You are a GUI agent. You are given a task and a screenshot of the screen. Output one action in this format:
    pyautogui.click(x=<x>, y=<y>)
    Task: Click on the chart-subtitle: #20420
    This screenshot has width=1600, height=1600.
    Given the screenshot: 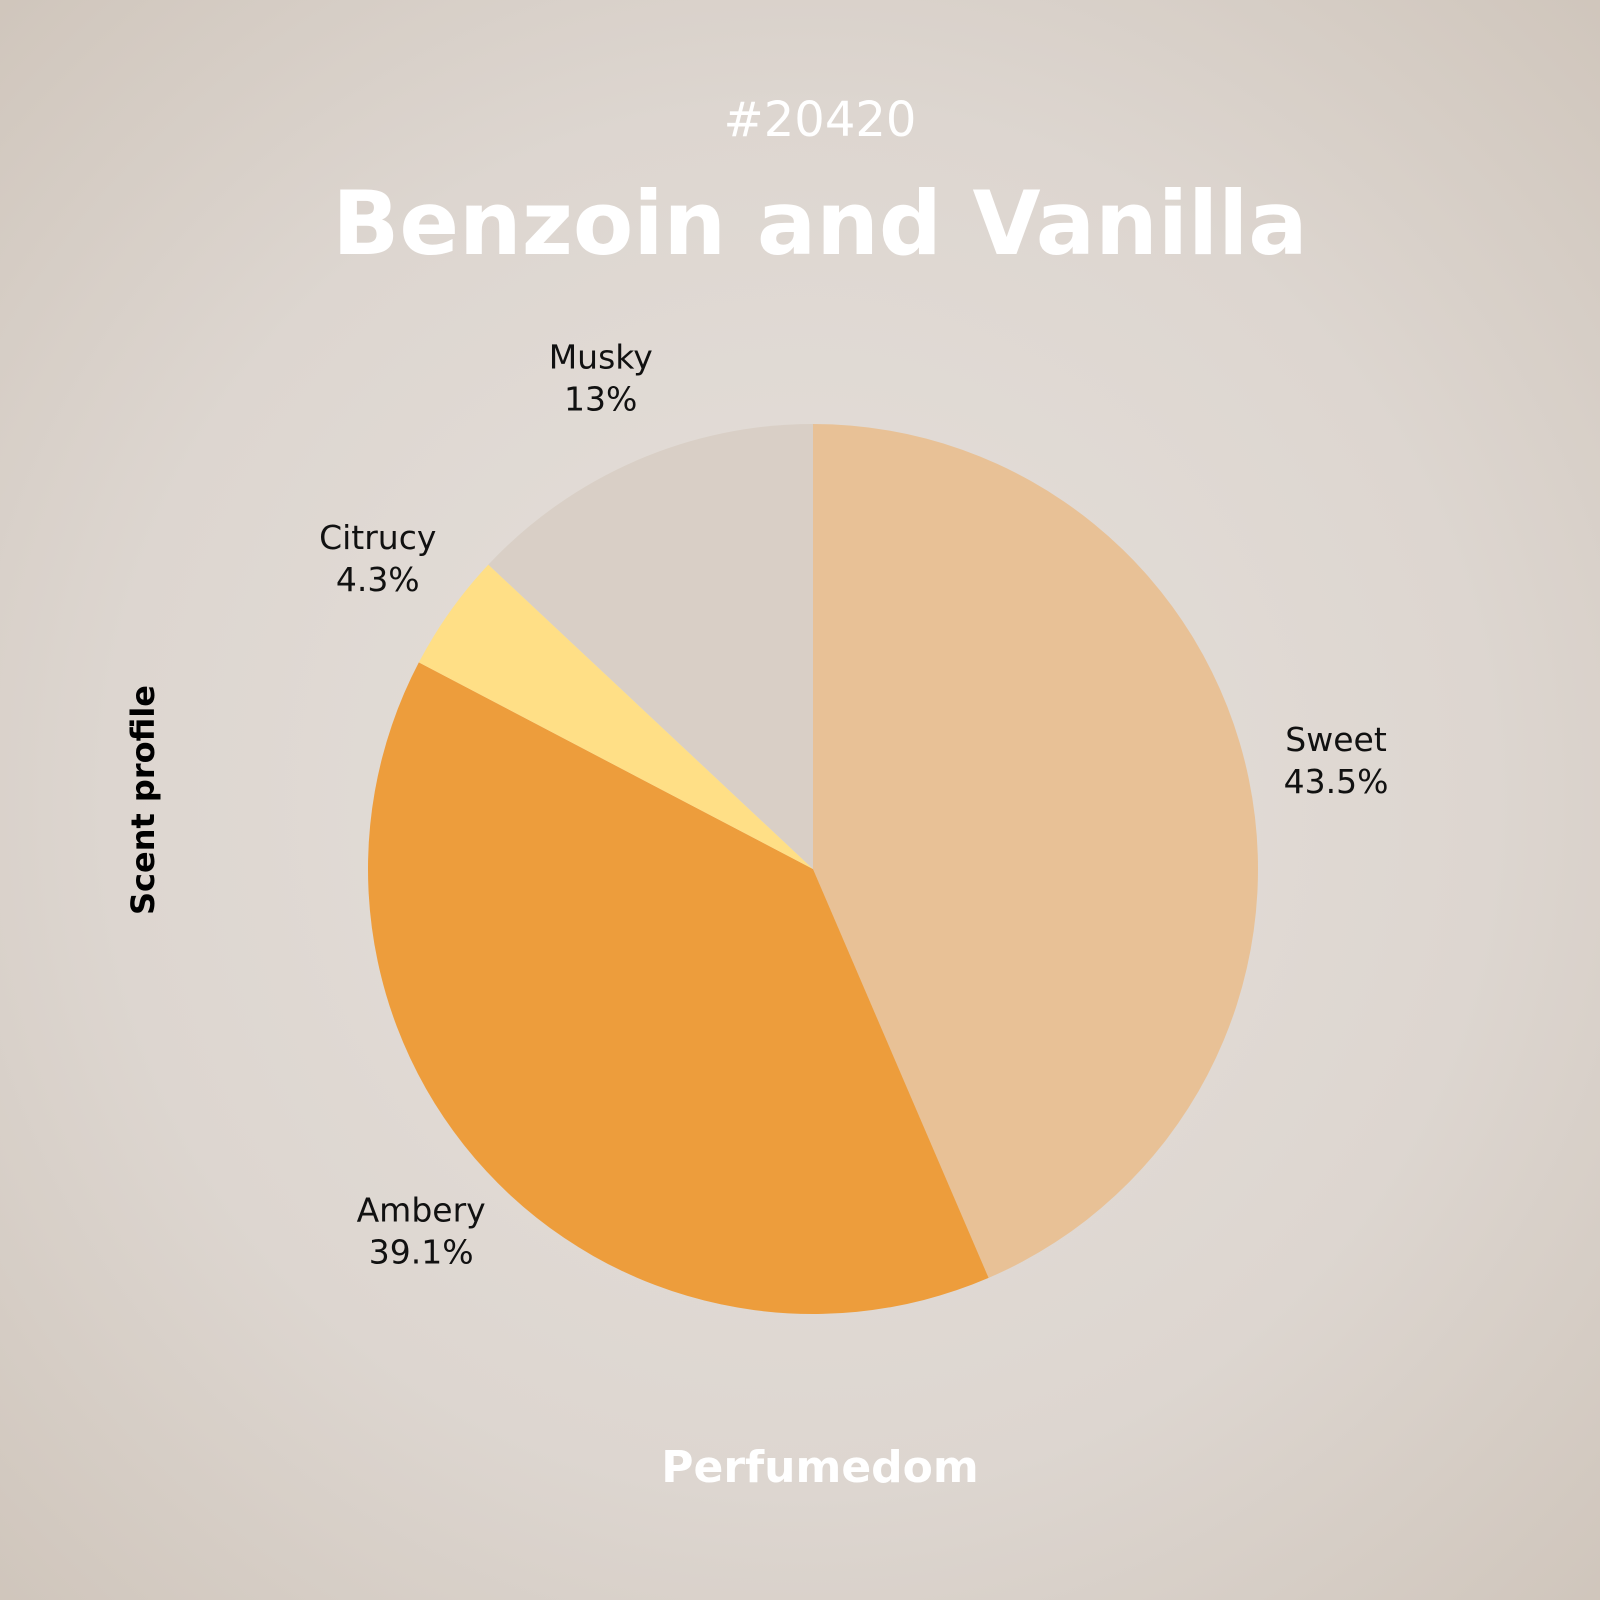 What is the action you would take?
    pyautogui.click(x=820, y=120)
    